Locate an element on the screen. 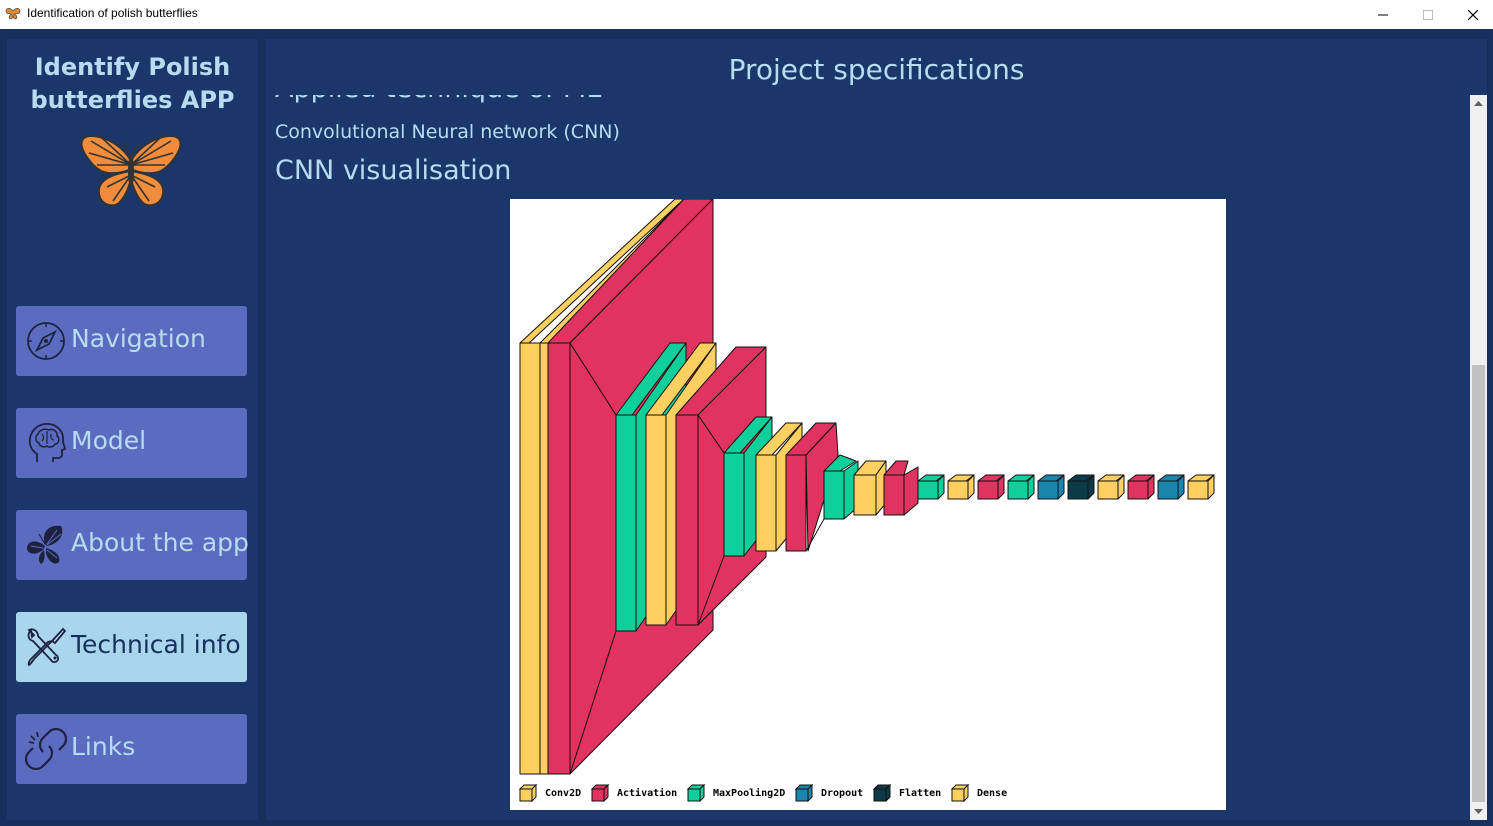 Image resolution: width=1493 pixels, height=826 pixels. legend-label: Flatten is located at coordinates (920, 793).